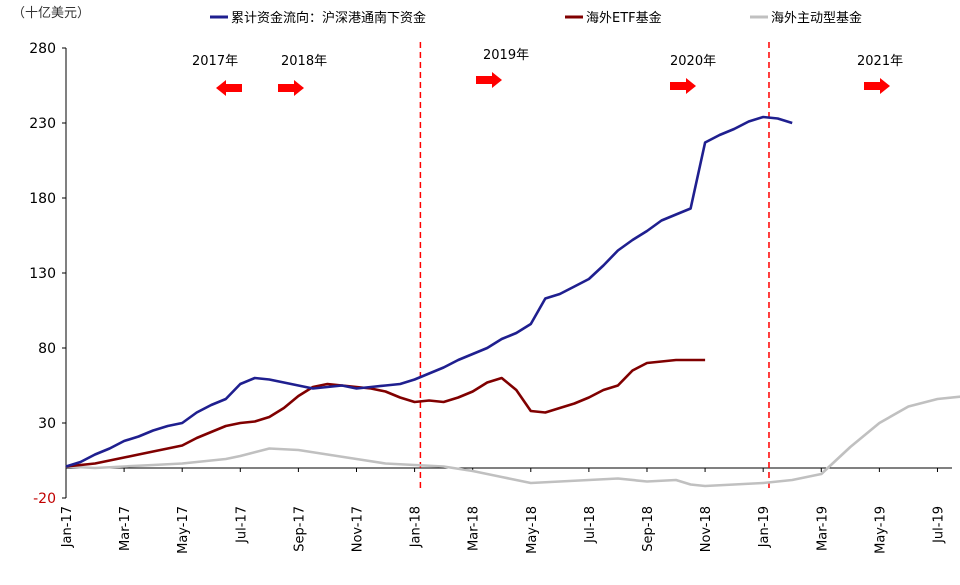 The width and height of the screenshot is (960, 585). I want to click on x-tick-label: Nov-17, so click(357, 529).